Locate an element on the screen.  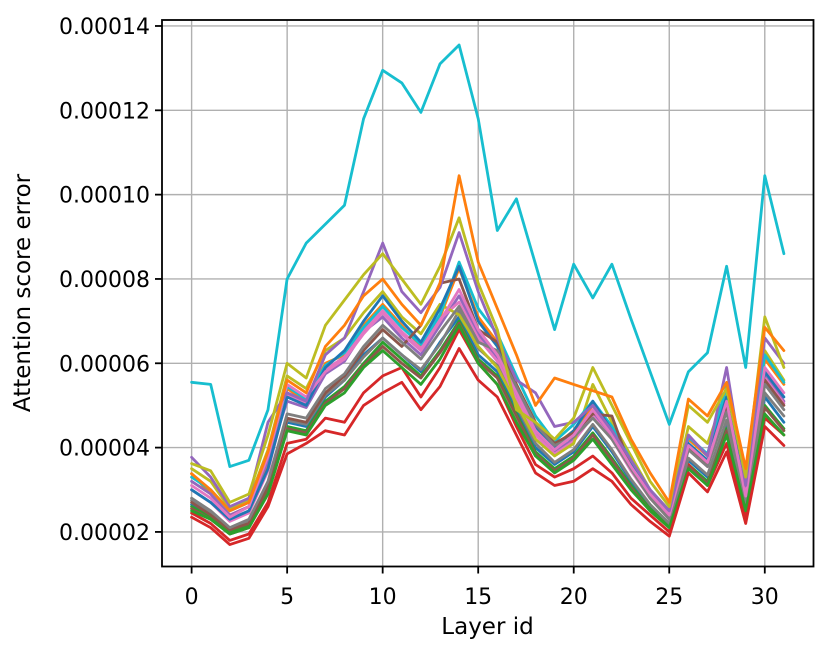
x-ticks is located at coordinates (478, 570).